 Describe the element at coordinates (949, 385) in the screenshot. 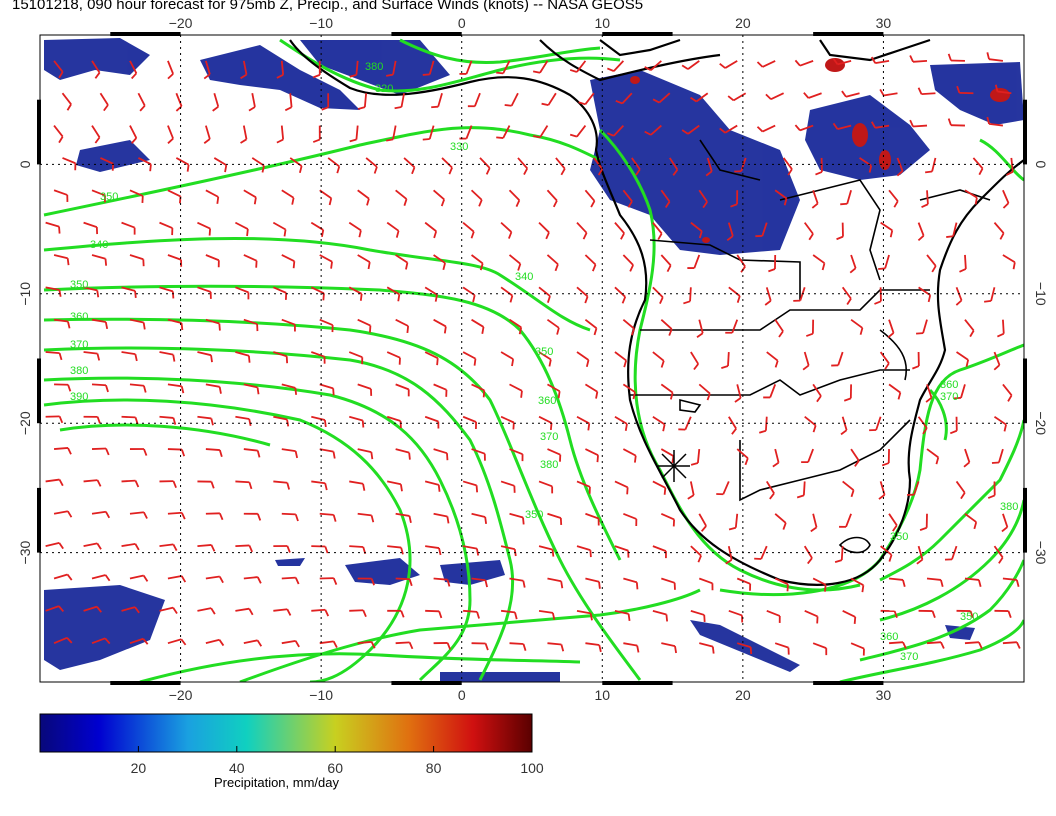

I see `contour-label: 360` at that location.